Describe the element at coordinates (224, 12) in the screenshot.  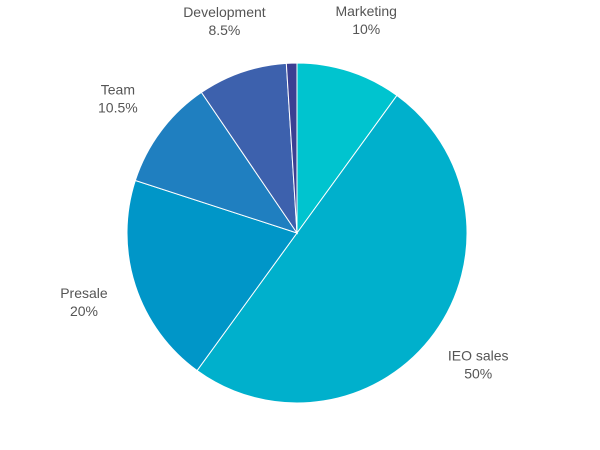
I see `pie-label-name: Development` at that location.